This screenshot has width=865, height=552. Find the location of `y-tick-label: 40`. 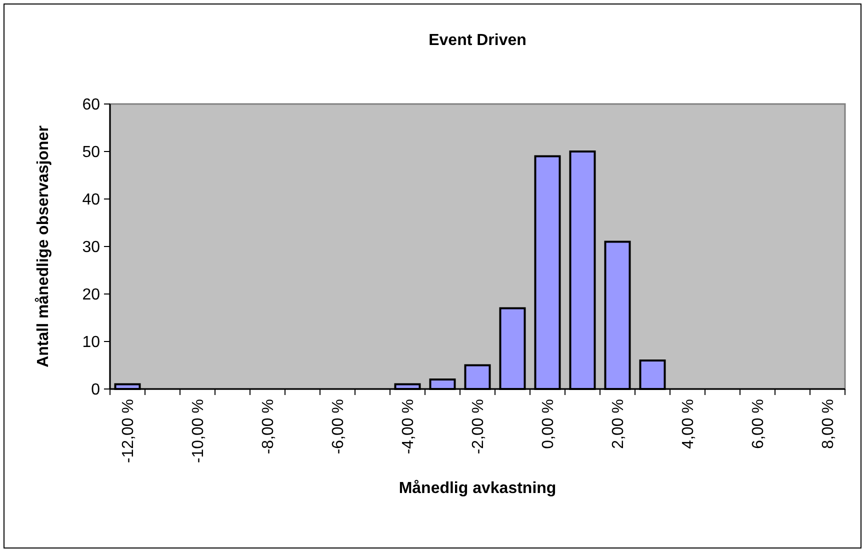

y-tick-label: 40 is located at coordinates (91, 200).